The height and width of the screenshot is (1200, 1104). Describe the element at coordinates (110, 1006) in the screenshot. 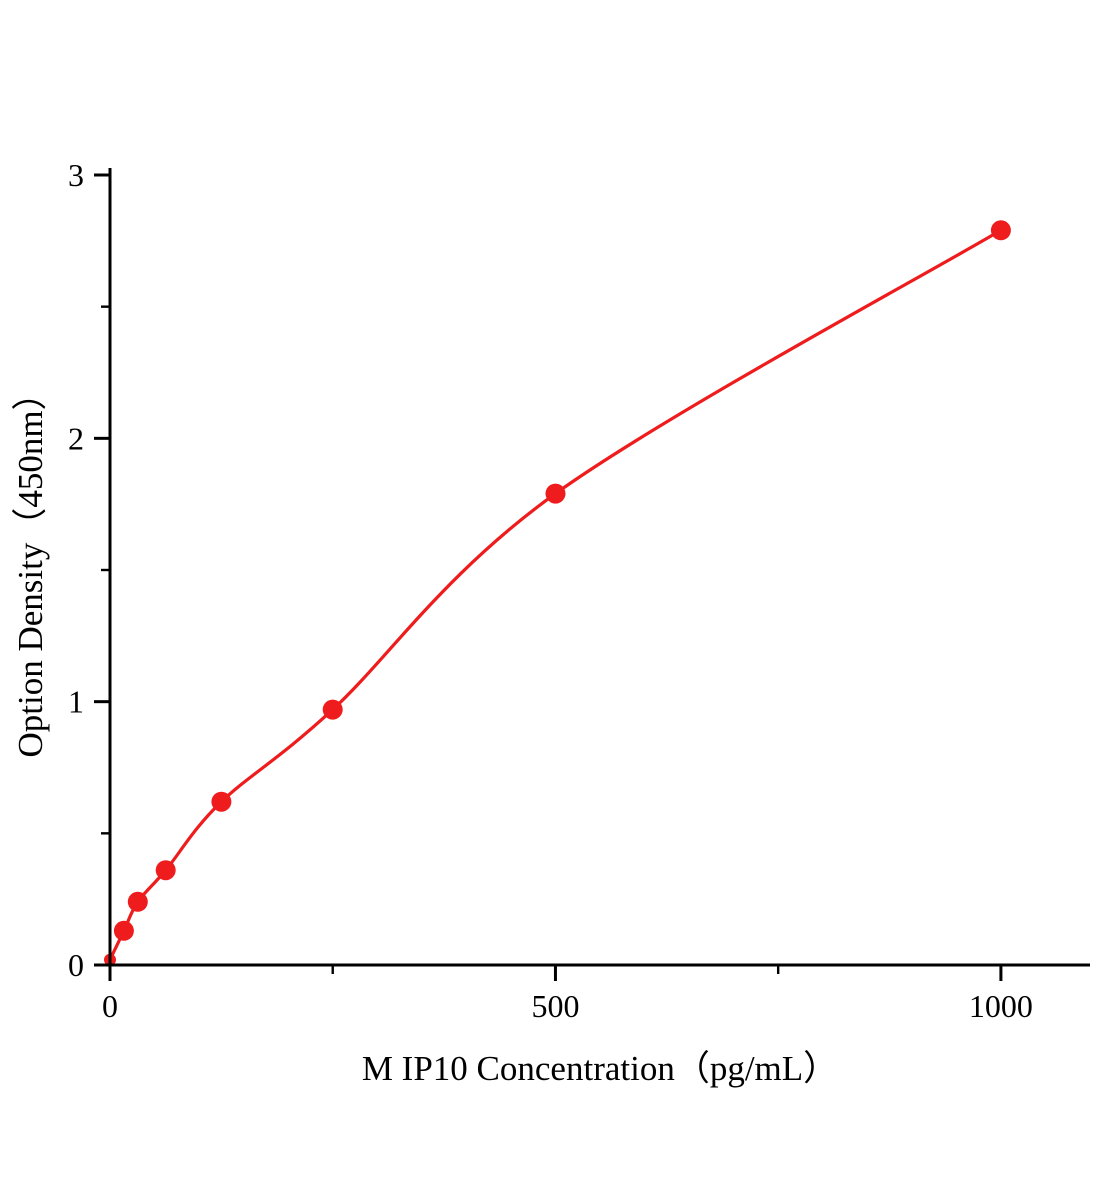

I see `x-tick-label: 0` at that location.